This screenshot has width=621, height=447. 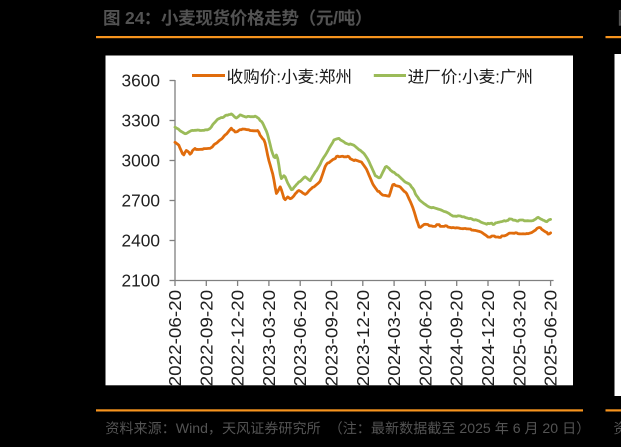 What do you see at coordinates (300, 338) in the screenshot?
I see `svg-text: 2023-06-20` at bounding box center [300, 338].